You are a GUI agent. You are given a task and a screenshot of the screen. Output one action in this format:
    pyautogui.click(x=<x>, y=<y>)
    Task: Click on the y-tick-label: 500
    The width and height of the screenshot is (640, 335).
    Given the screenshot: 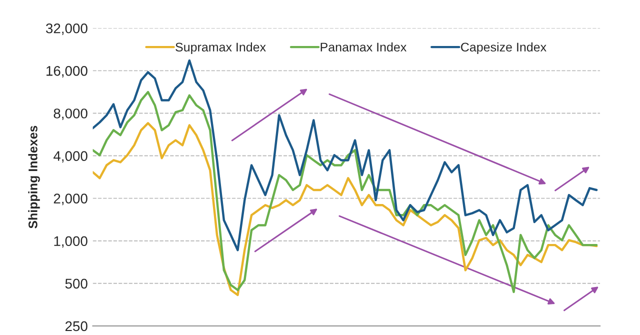 What is the action you would take?
    pyautogui.click(x=76, y=283)
    